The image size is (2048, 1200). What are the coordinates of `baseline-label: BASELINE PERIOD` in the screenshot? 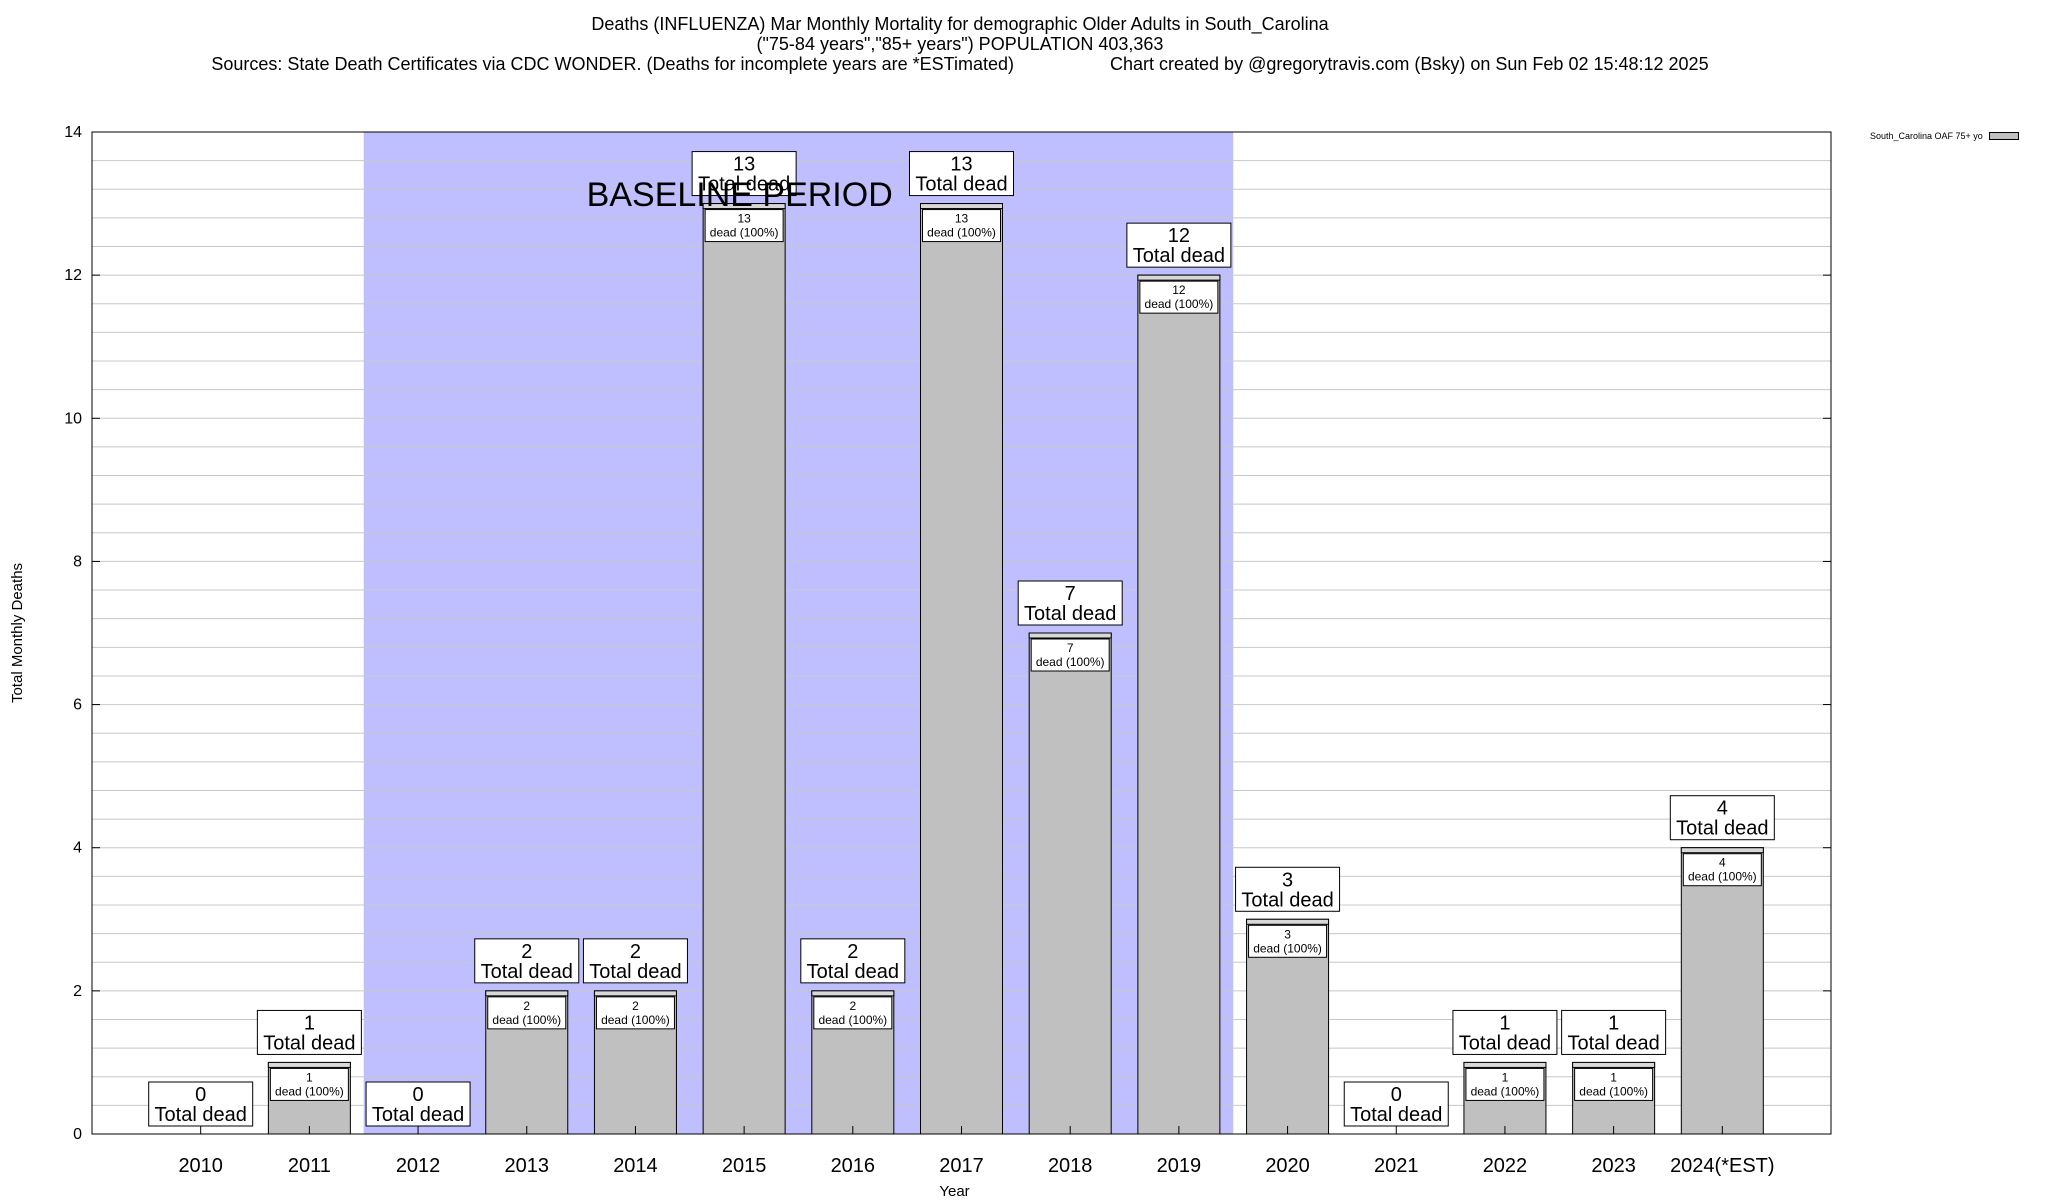 It's located at (740, 195).